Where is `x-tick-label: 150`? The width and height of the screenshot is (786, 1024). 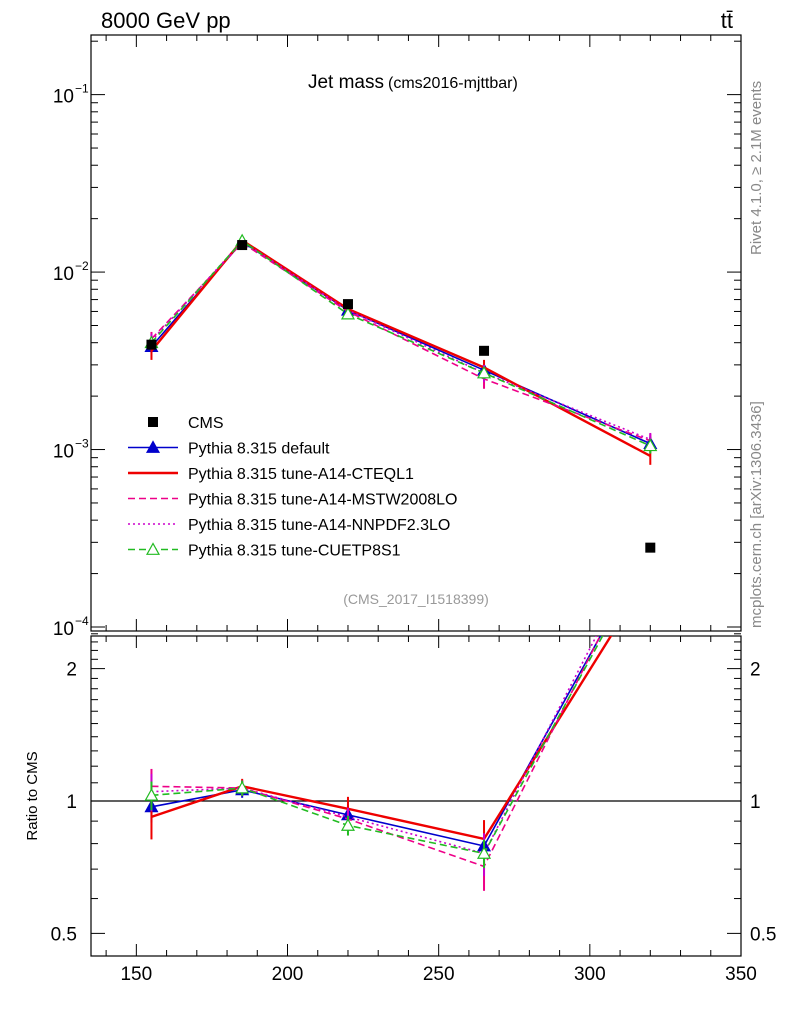 x-tick-label: 150 is located at coordinates (136, 974).